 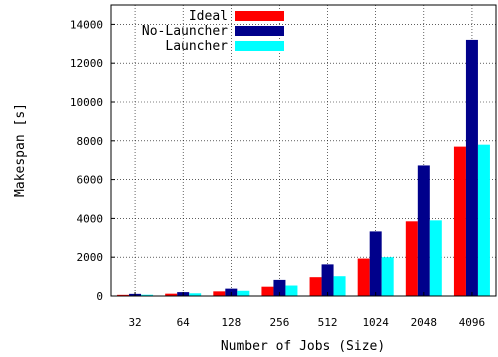 I want to click on legend-label: Launcher, so click(x=196, y=46).